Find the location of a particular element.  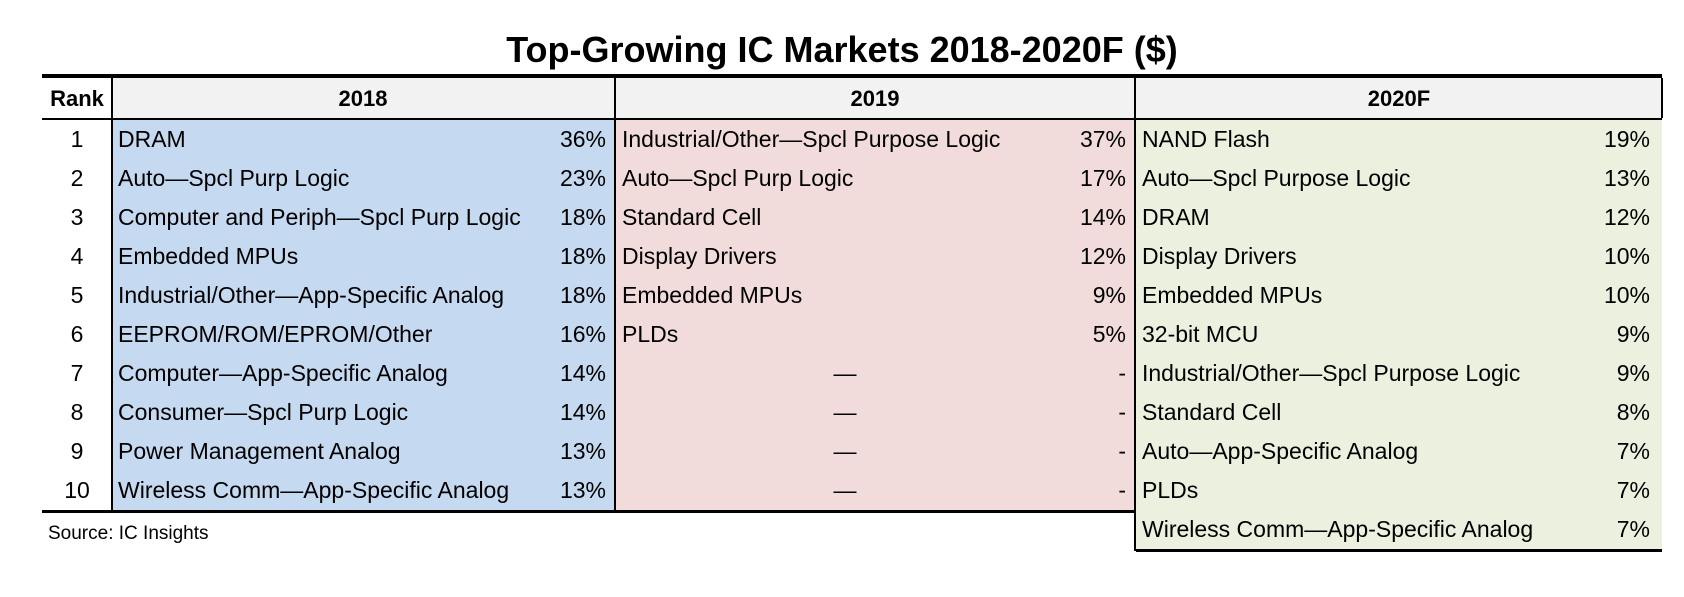

market-name: Auto—Spcl Purpose Logic is located at coordinates (1276, 178).